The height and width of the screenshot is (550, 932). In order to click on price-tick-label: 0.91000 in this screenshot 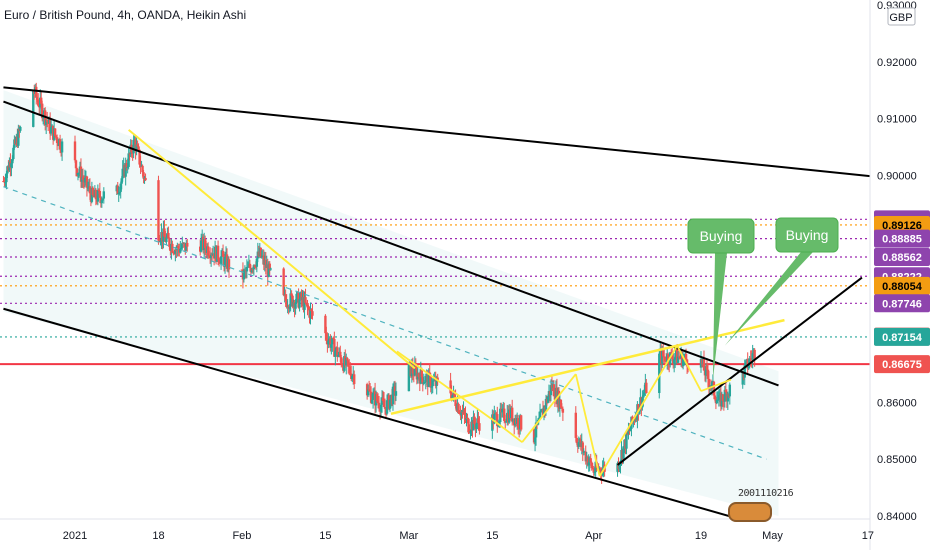, I will do `click(897, 120)`.